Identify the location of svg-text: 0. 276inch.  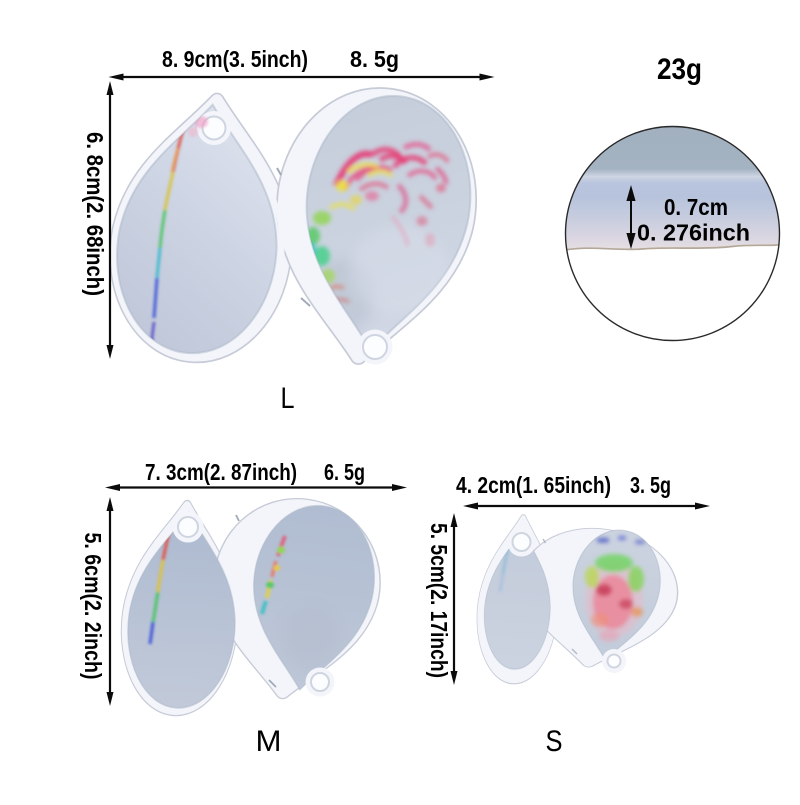
(693, 233).